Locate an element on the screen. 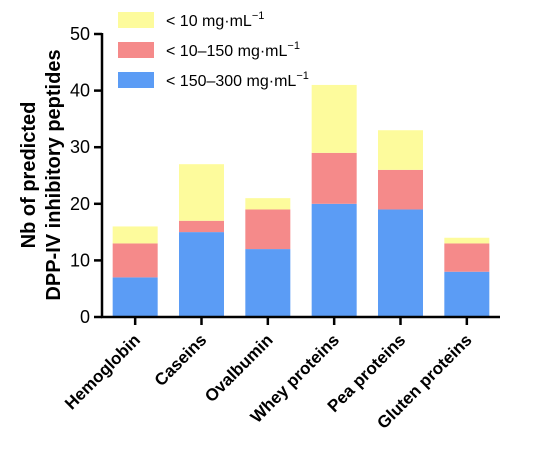 This screenshot has height=465, width=550. legend-label-1: < 10–150 mg·mL−1 is located at coordinates (233, 50).